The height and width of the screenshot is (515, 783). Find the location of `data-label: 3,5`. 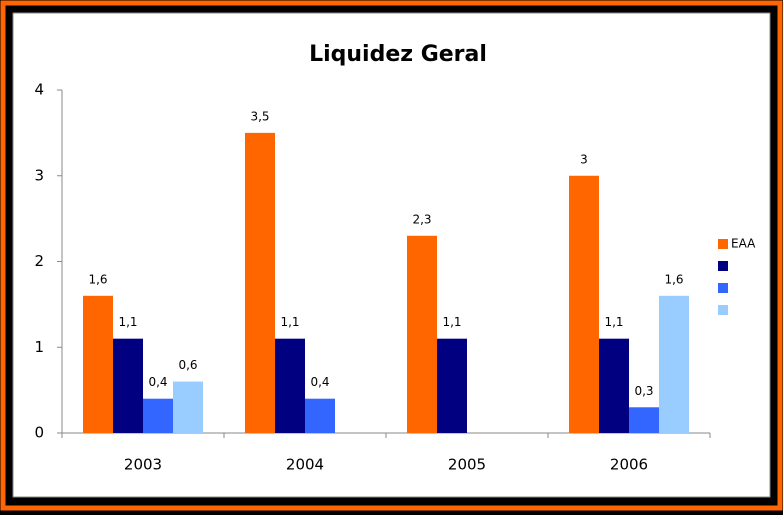

data-label: 3,5 is located at coordinates (259, 116).